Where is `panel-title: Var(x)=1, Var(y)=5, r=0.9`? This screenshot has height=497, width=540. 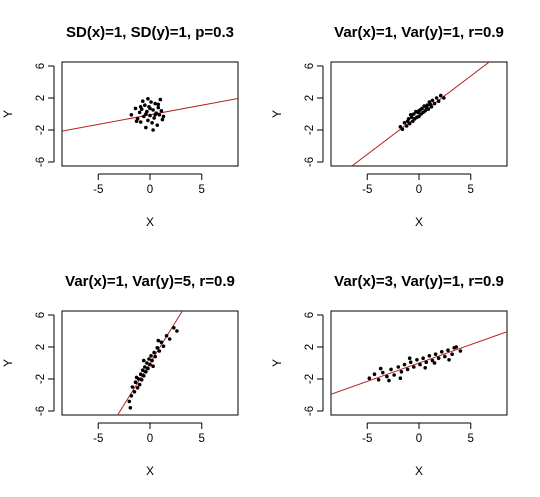
panel-title: Var(x)=1, Var(y)=5, r=0.9 is located at coordinates (150, 281).